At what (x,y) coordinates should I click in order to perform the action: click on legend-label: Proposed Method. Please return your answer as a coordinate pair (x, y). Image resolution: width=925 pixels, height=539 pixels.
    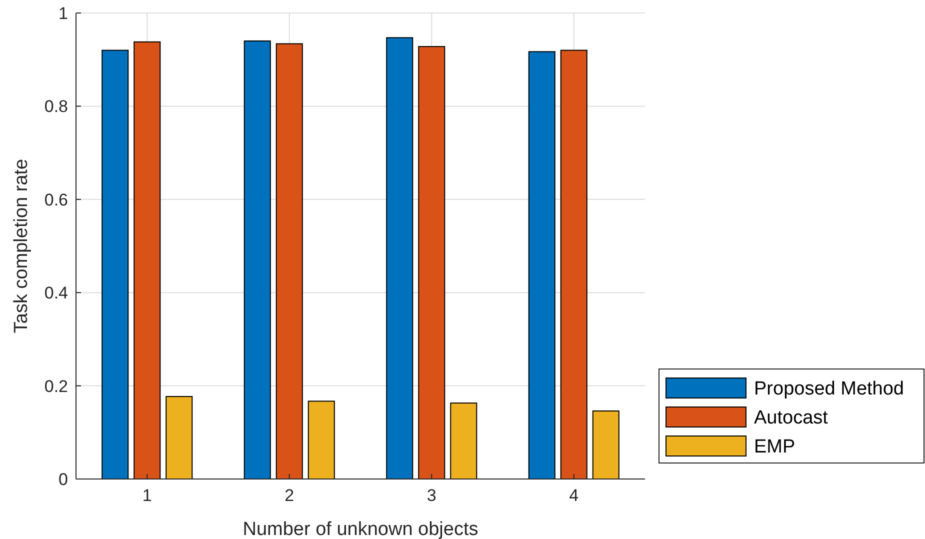
    Looking at the image, I should click on (829, 389).